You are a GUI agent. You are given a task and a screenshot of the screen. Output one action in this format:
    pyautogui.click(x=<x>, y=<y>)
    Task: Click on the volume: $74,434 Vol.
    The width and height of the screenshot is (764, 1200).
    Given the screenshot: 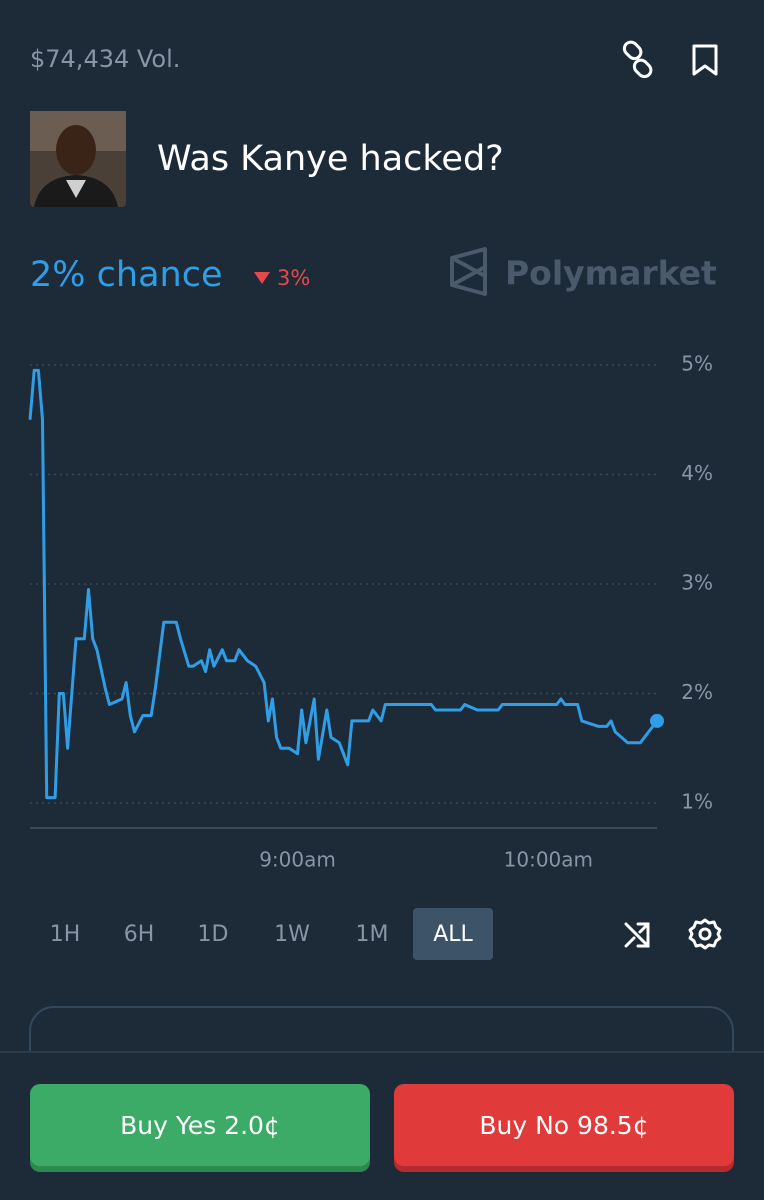 What is the action you would take?
    pyautogui.click(x=105, y=59)
    